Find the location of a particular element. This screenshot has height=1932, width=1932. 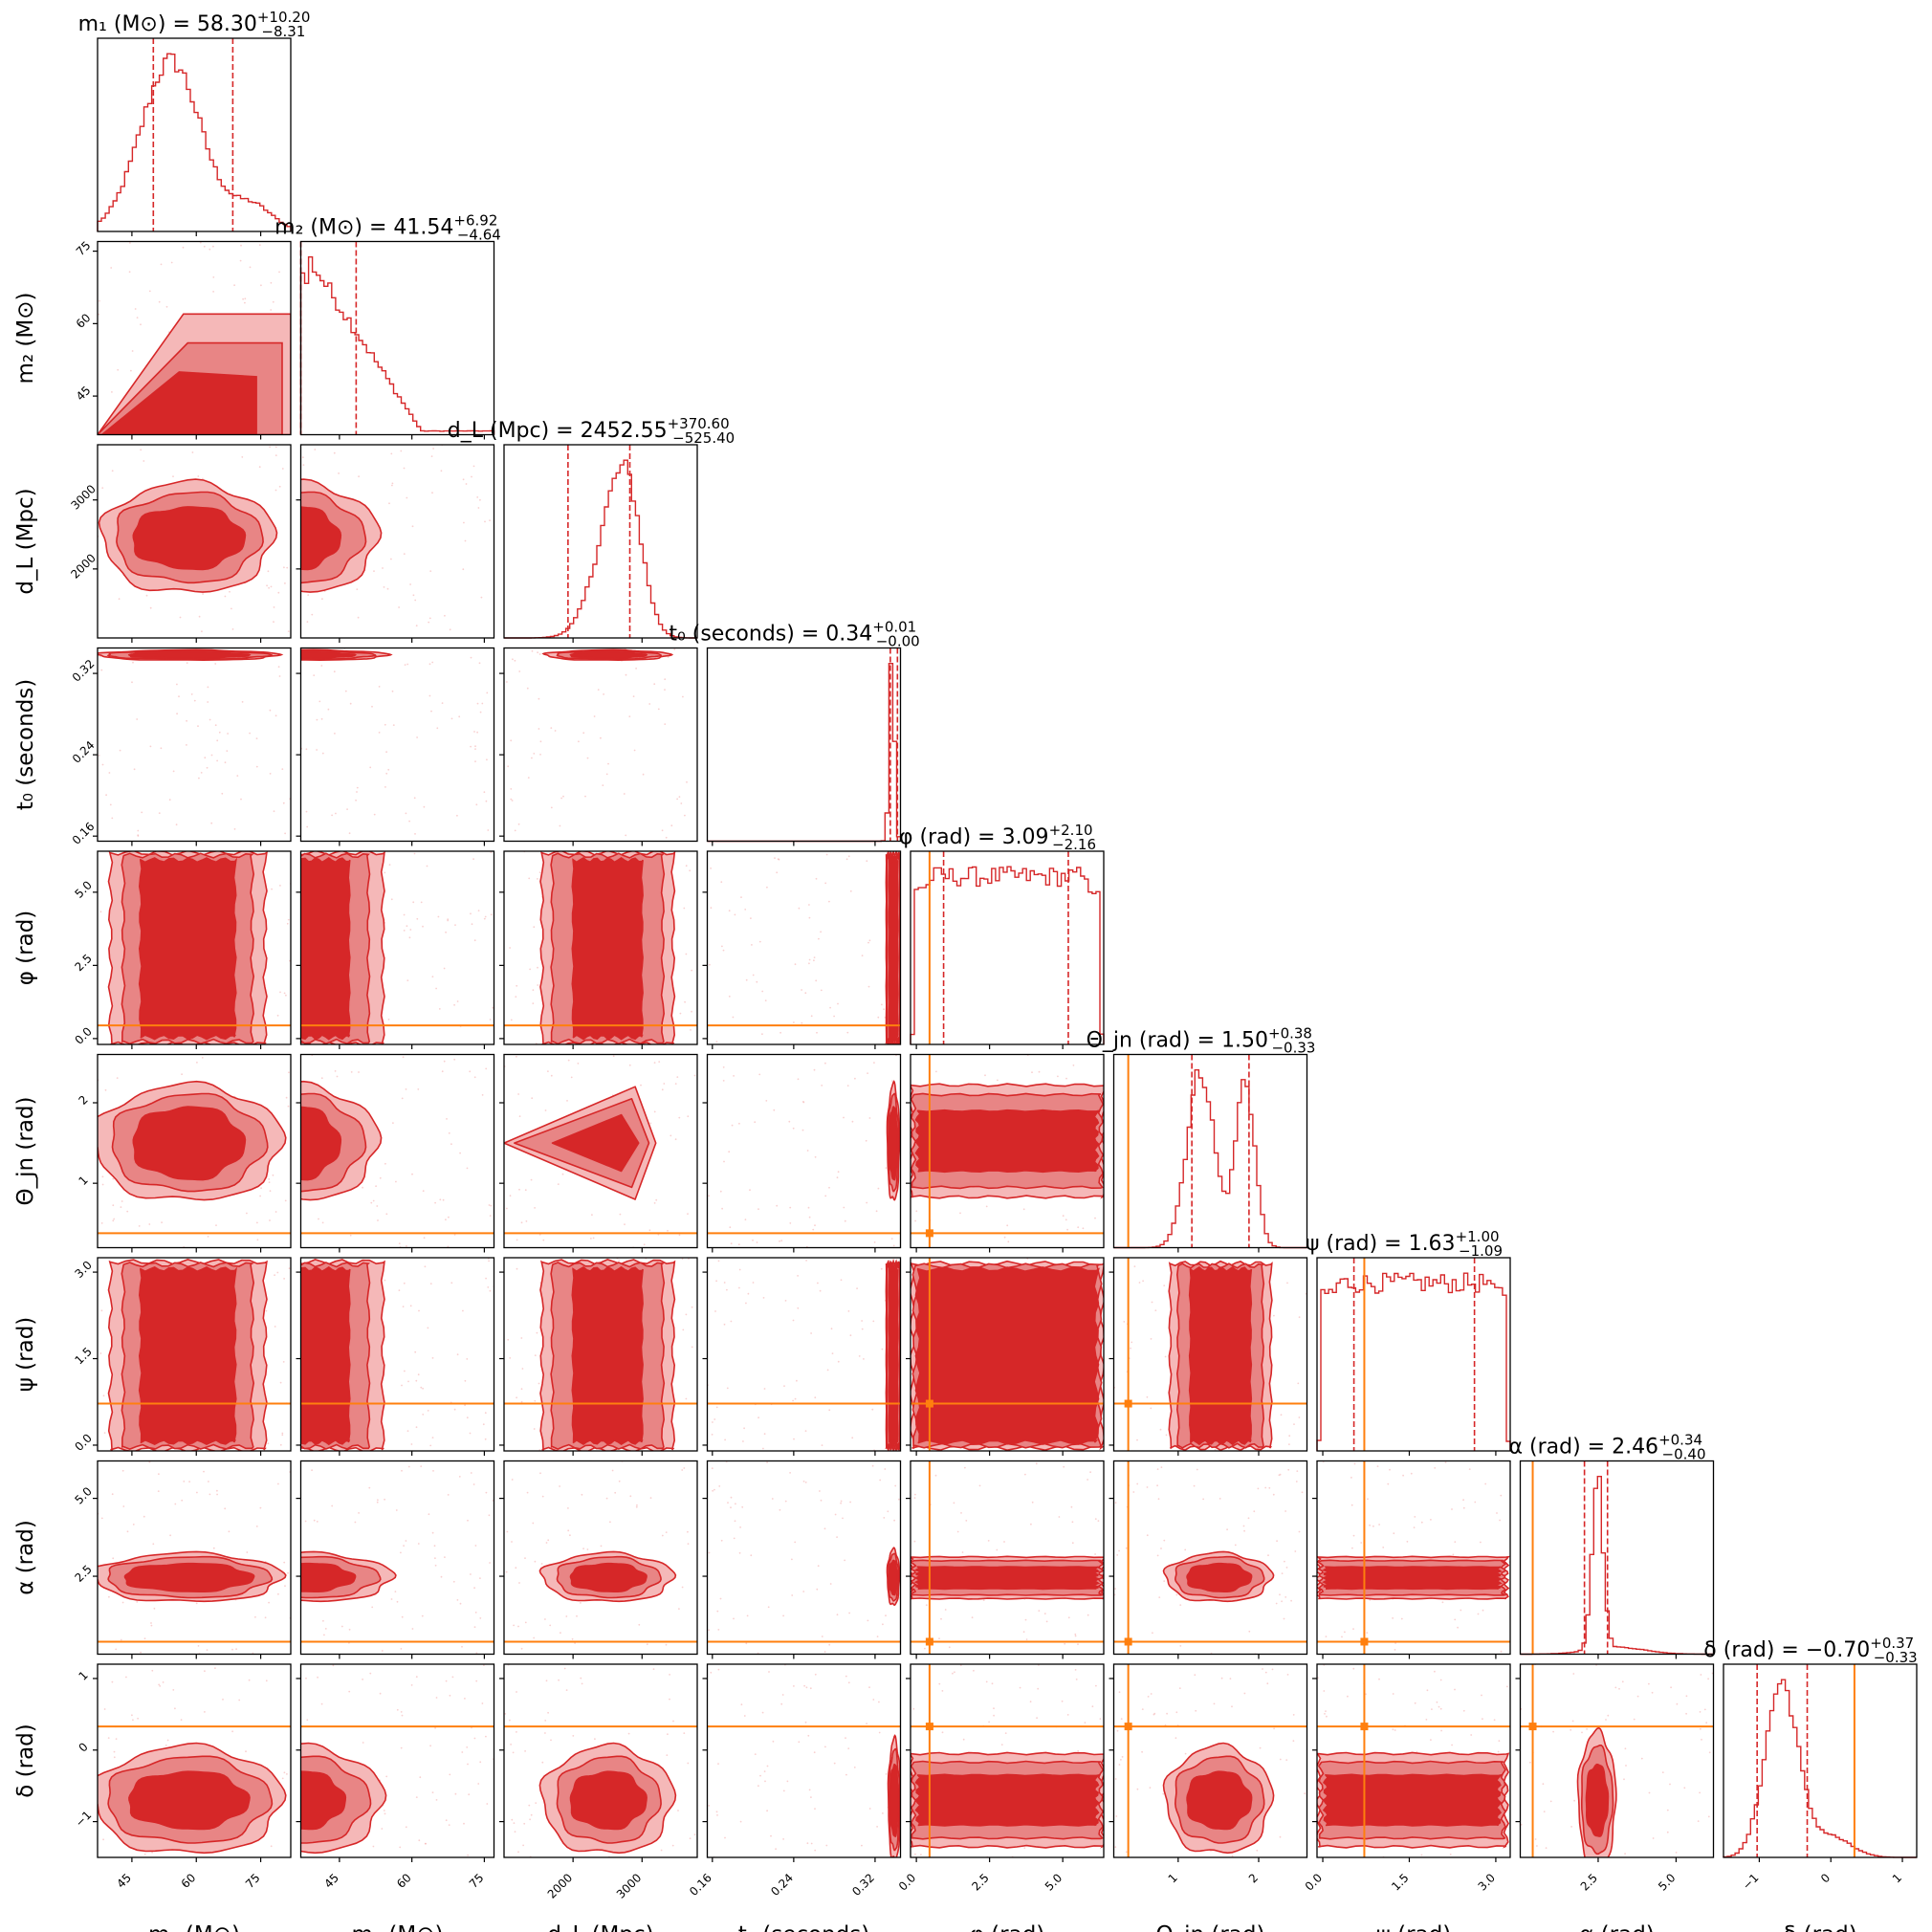

scatter-dL-t0 is located at coordinates (597, 743).